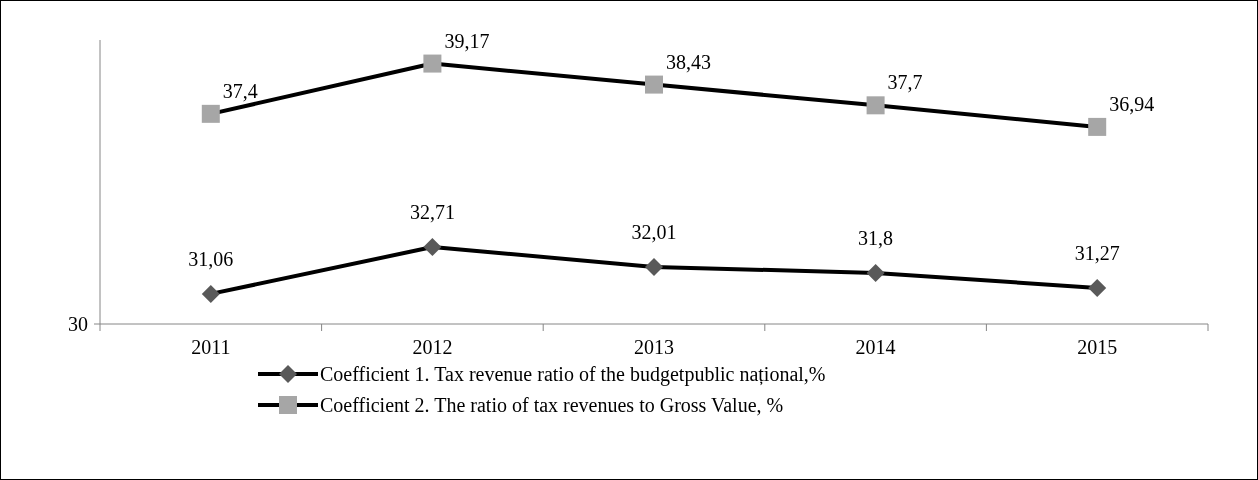  Describe the element at coordinates (552, 405) in the screenshot. I see `legend-label: Coefficient 2. The ratio of tax revenues to Gross Value, %` at that location.